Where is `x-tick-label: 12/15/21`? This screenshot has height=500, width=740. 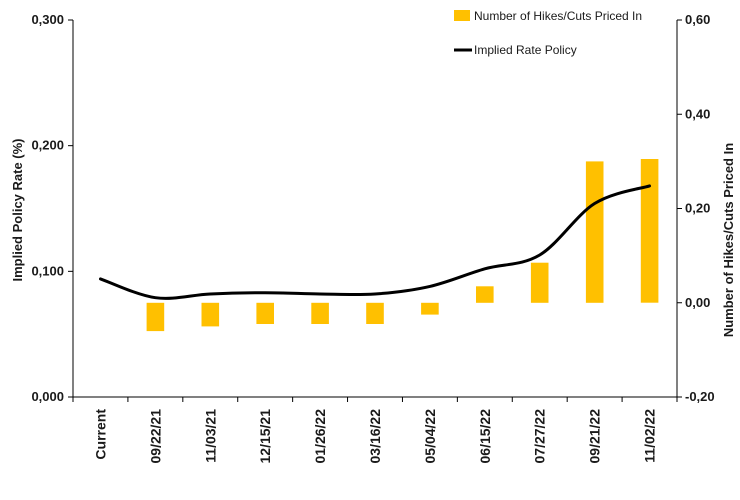 x-tick-label: 12/15/21 is located at coordinates (265, 436).